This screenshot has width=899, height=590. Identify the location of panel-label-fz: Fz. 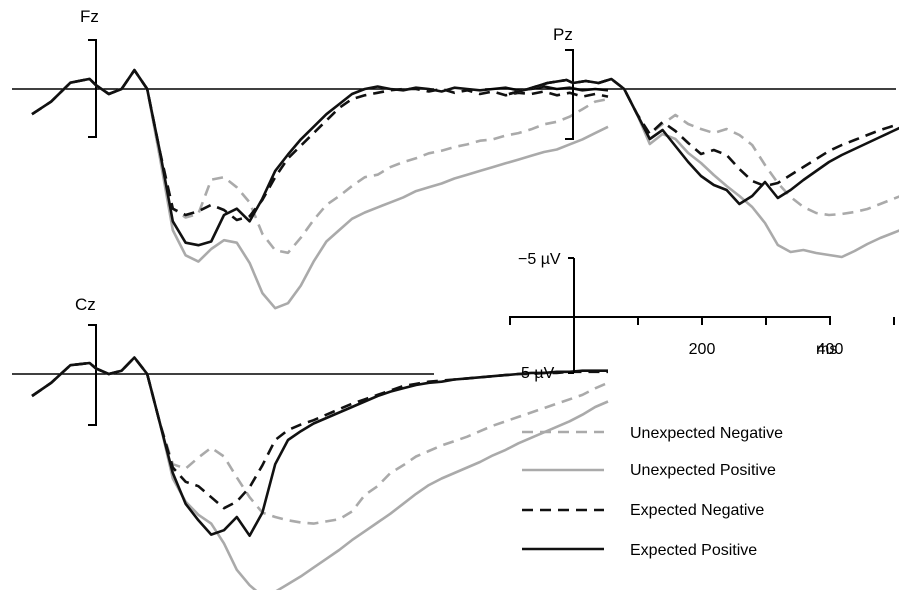
(89, 16).